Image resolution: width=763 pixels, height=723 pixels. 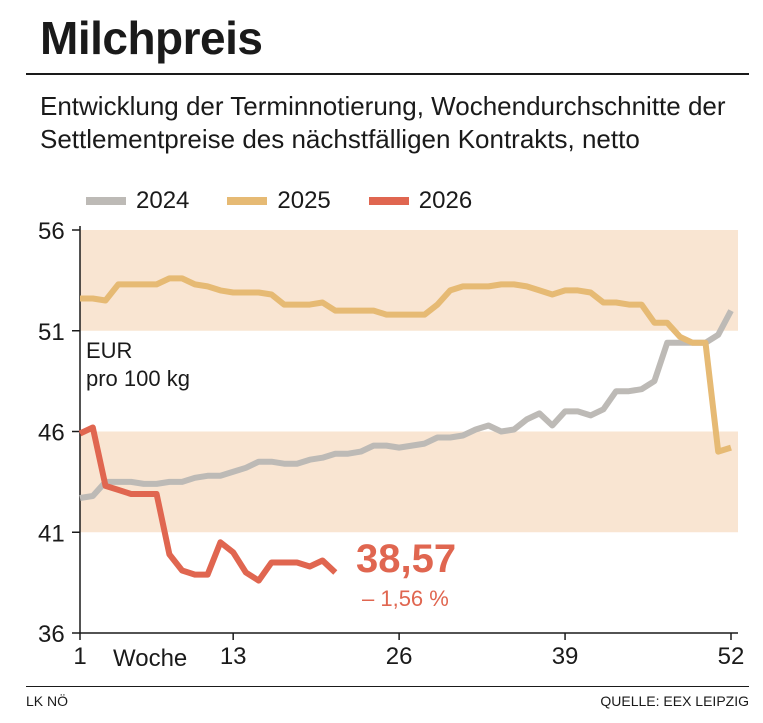 What do you see at coordinates (208, 504) in the screenshot?
I see `series-line-2026` at bounding box center [208, 504].